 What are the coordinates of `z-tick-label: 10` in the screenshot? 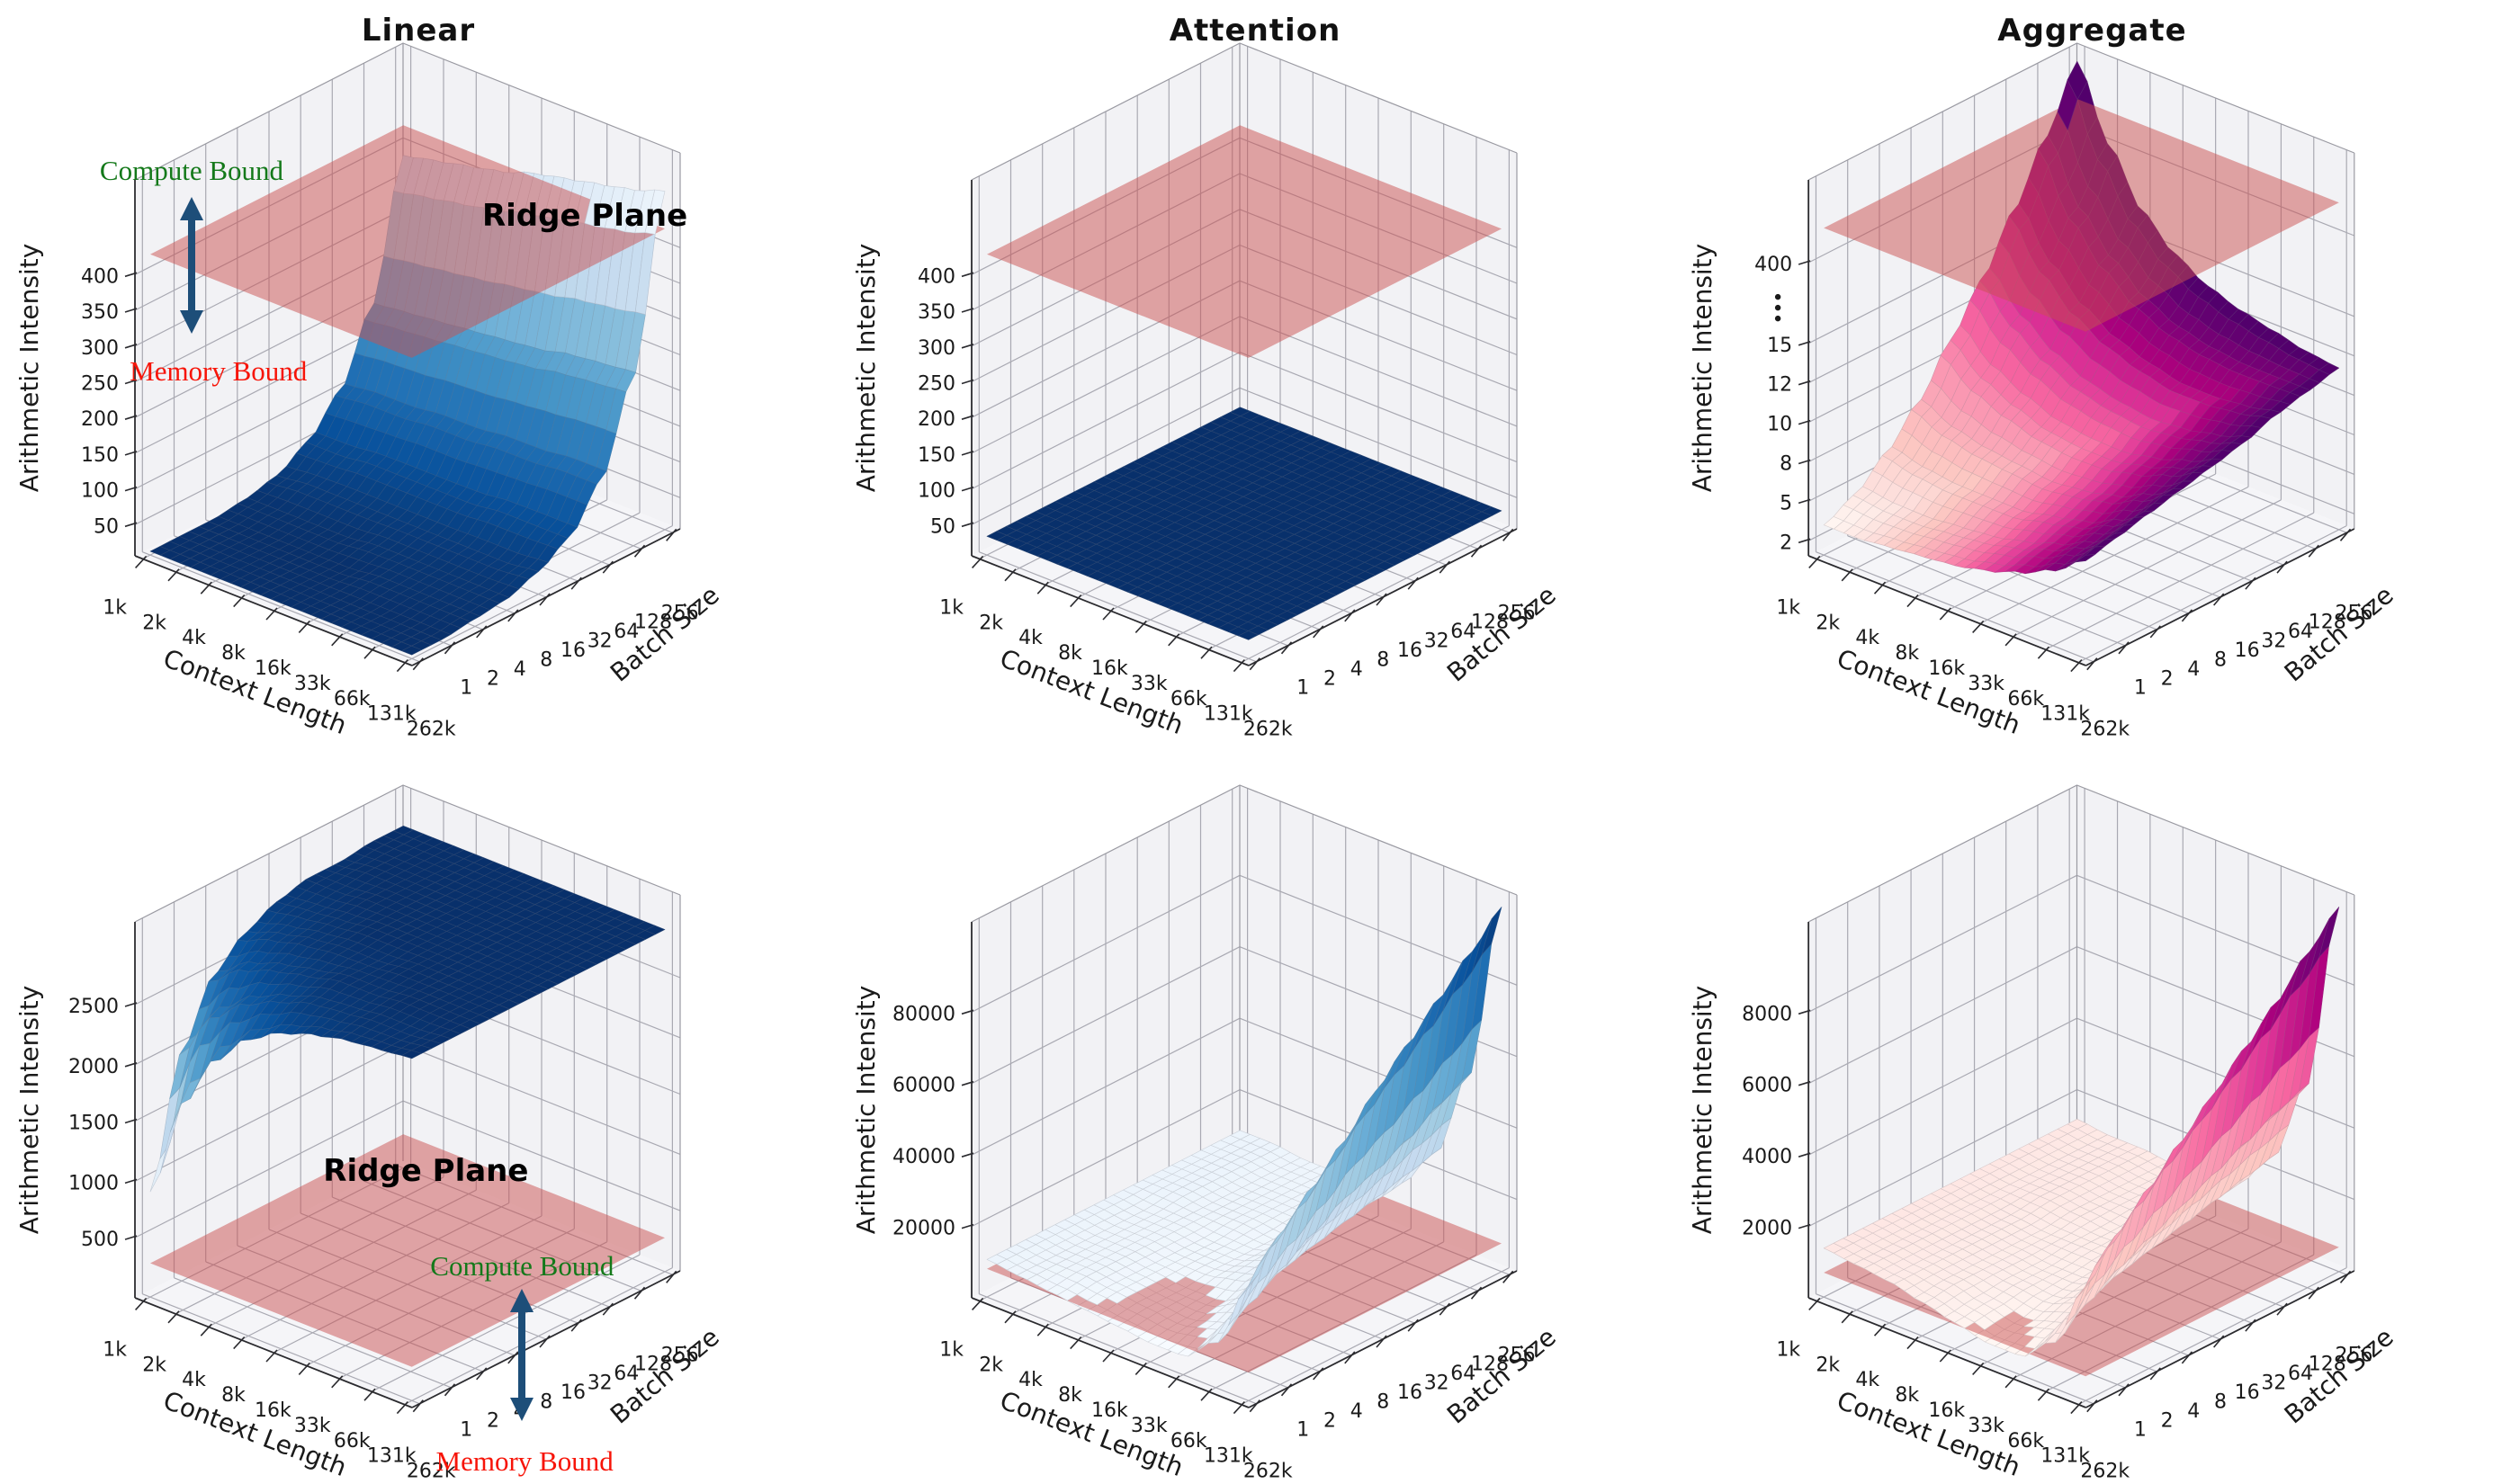 It's located at (1779, 425).